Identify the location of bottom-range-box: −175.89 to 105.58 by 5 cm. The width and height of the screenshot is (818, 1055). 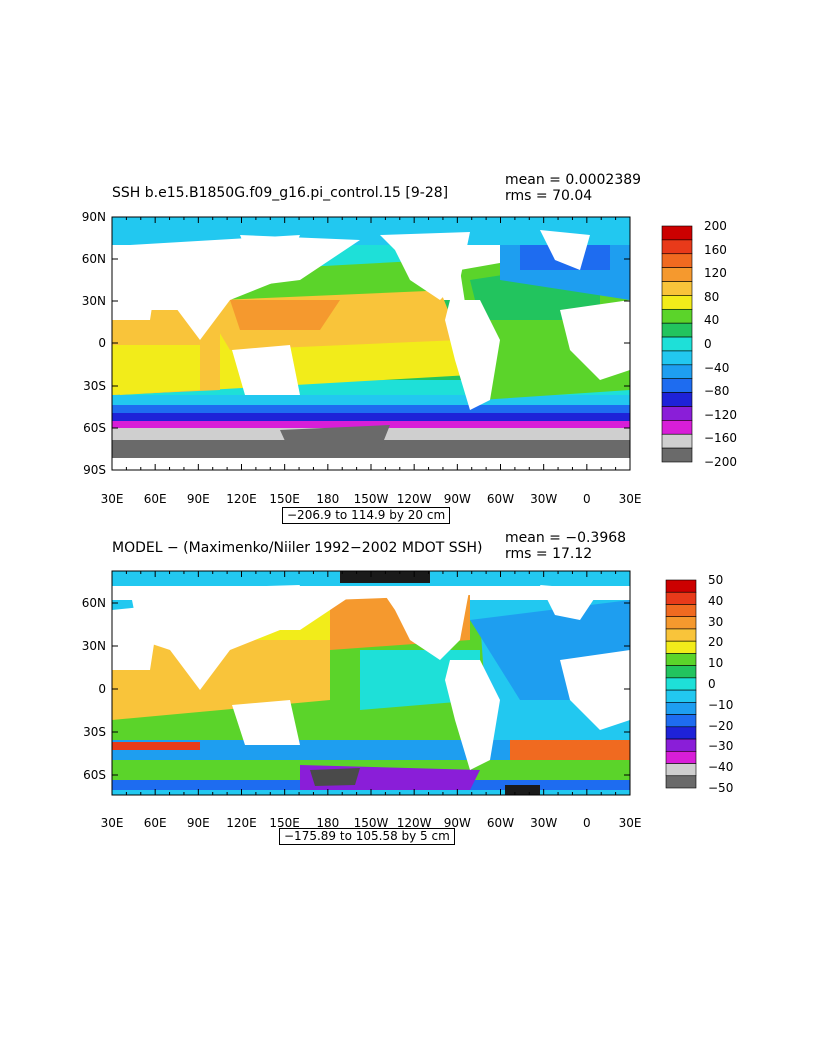
(367, 837).